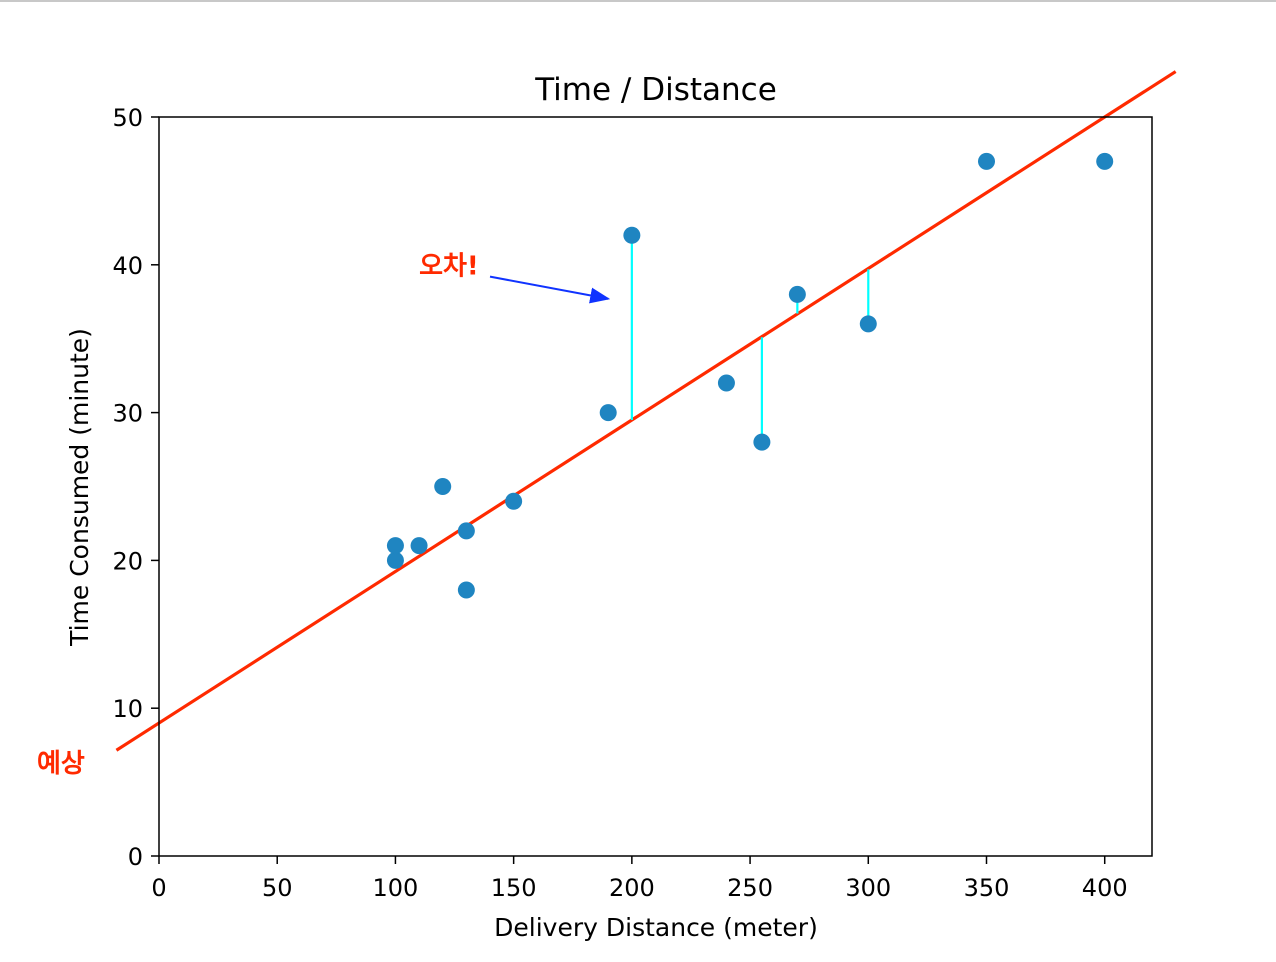 Image resolution: width=1276 pixels, height=962 pixels. I want to click on x-tick-label: 200, so click(632, 888).